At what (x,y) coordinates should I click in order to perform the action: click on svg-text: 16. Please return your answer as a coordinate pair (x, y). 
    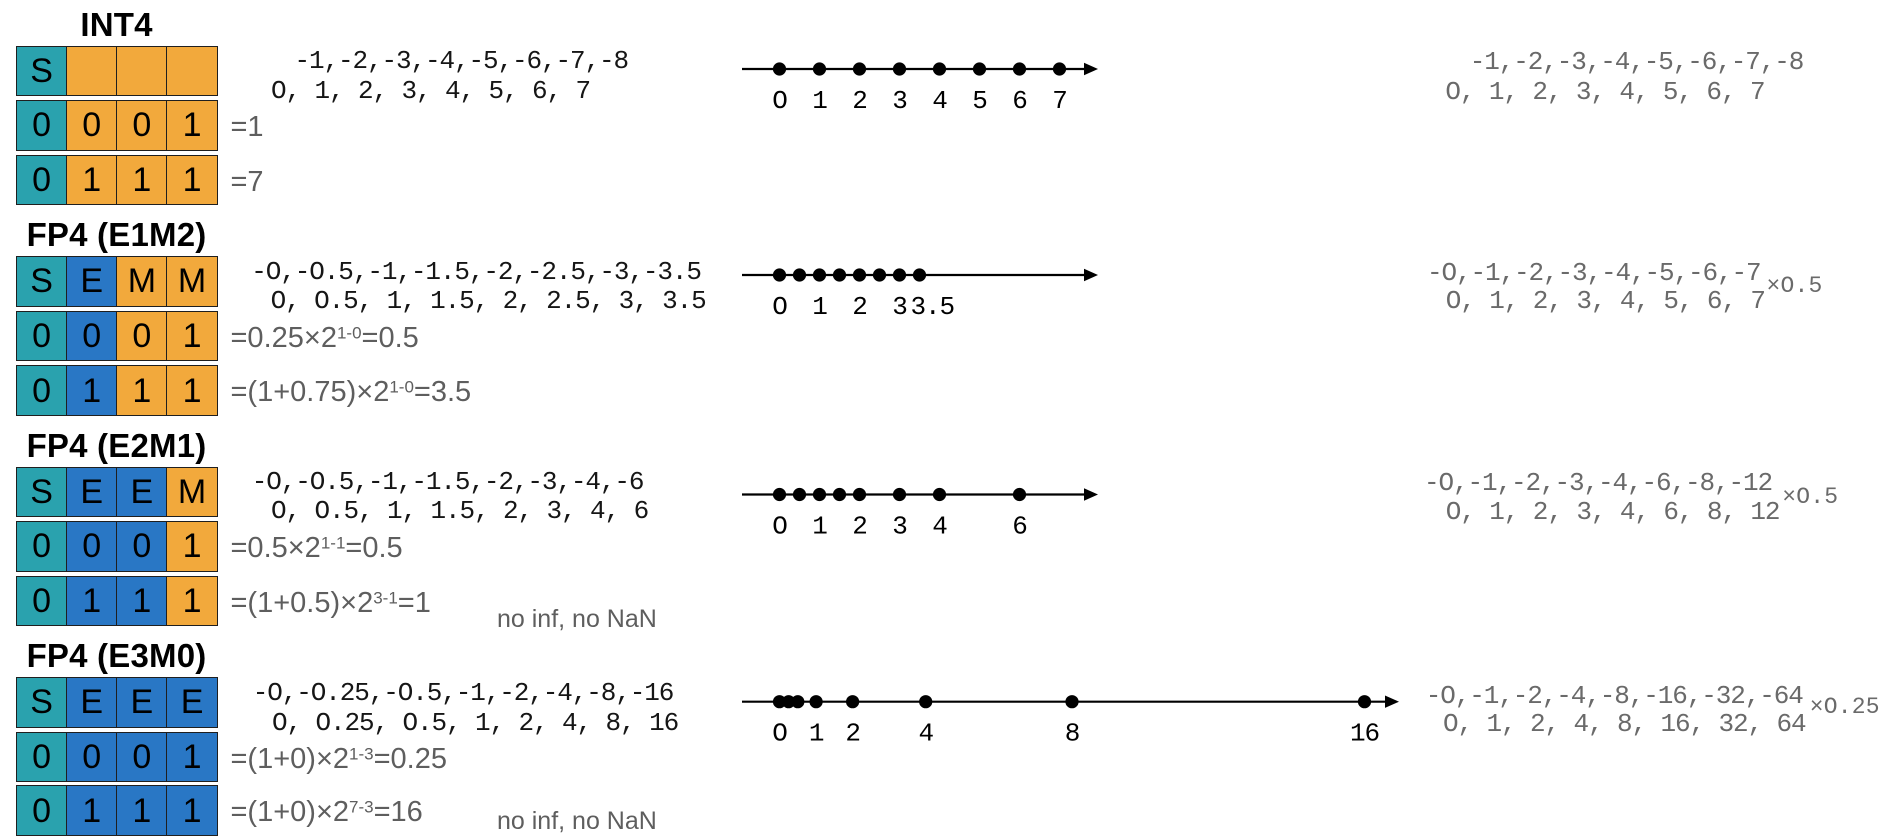
    Looking at the image, I should click on (1364, 734).